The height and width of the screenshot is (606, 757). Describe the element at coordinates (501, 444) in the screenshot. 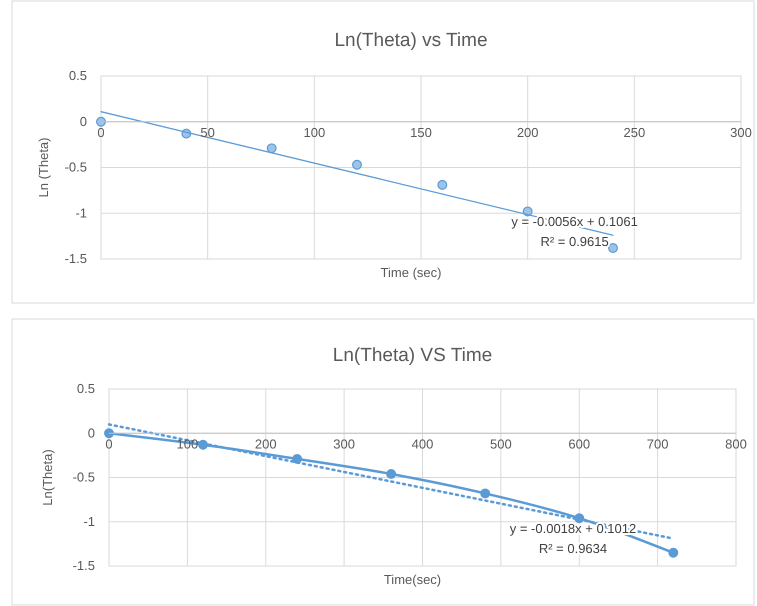

I see `x-tick-label: 500` at that location.